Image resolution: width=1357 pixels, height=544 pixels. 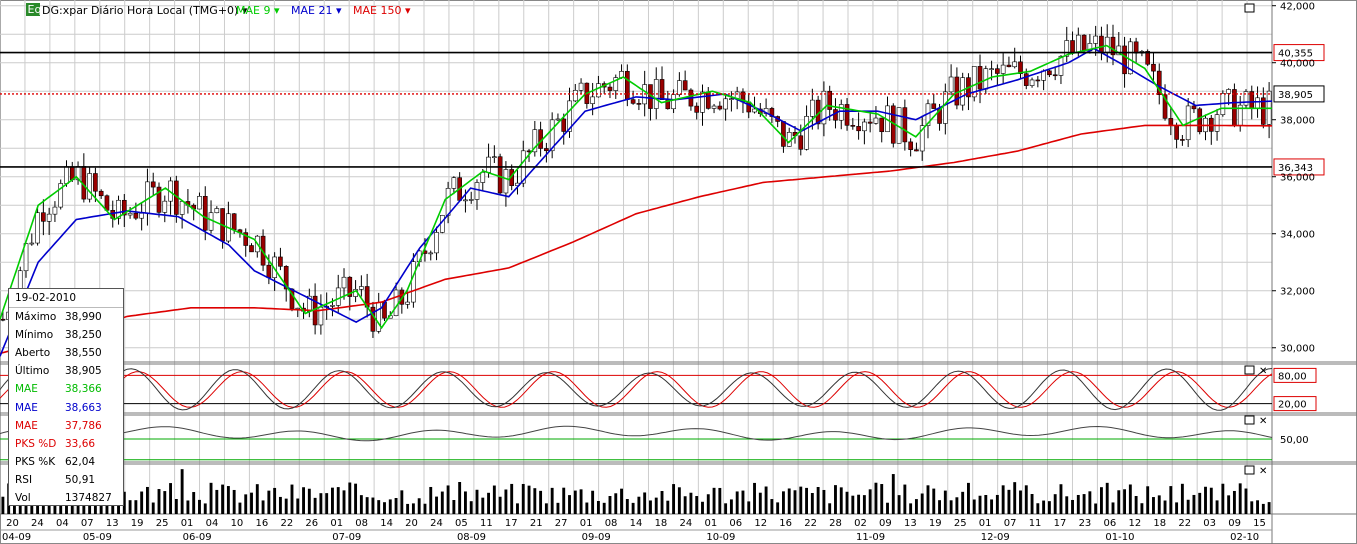 I want to click on info-value: 38,250, so click(x=83, y=335).